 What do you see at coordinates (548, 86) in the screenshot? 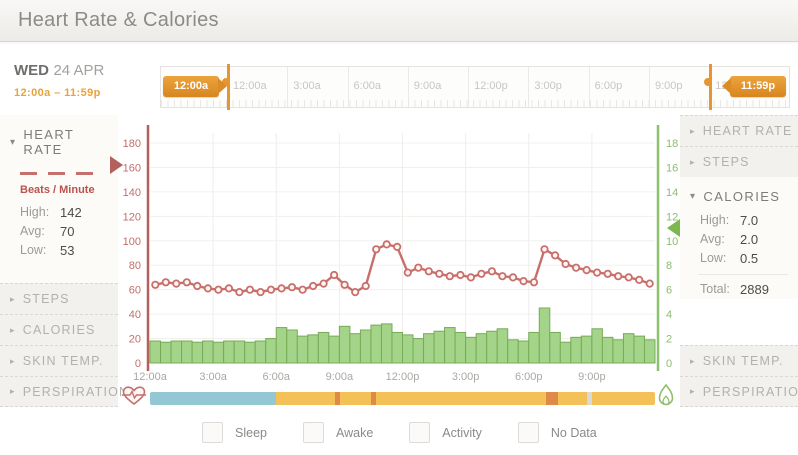
I see `timeline-label: 3:00p` at bounding box center [548, 86].